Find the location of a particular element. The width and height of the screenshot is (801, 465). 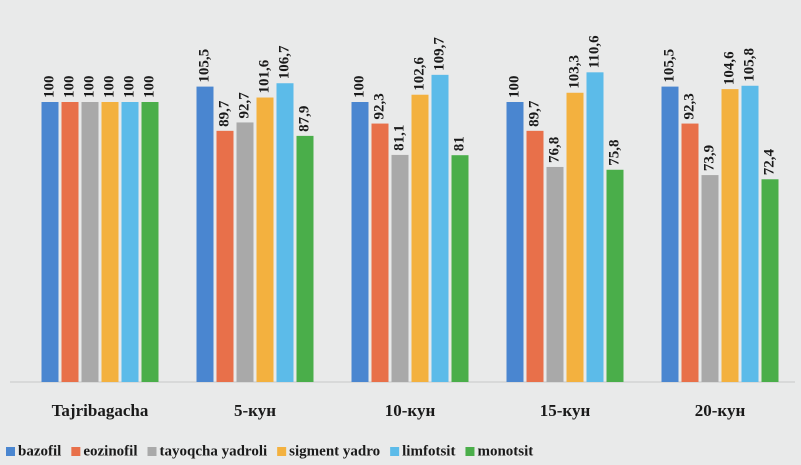

x-tick-label: 15-кун is located at coordinates (565, 410).